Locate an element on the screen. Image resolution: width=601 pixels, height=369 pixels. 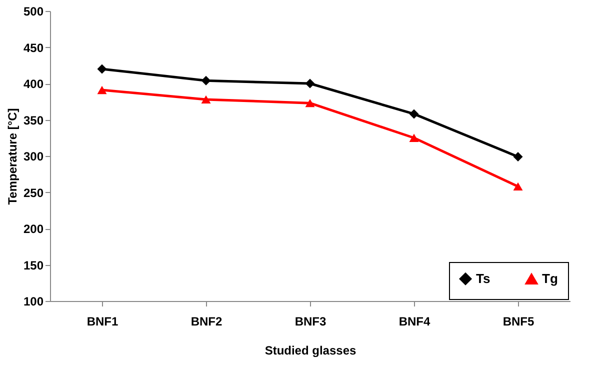
x-tick-label: BNF4 is located at coordinates (414, 321).